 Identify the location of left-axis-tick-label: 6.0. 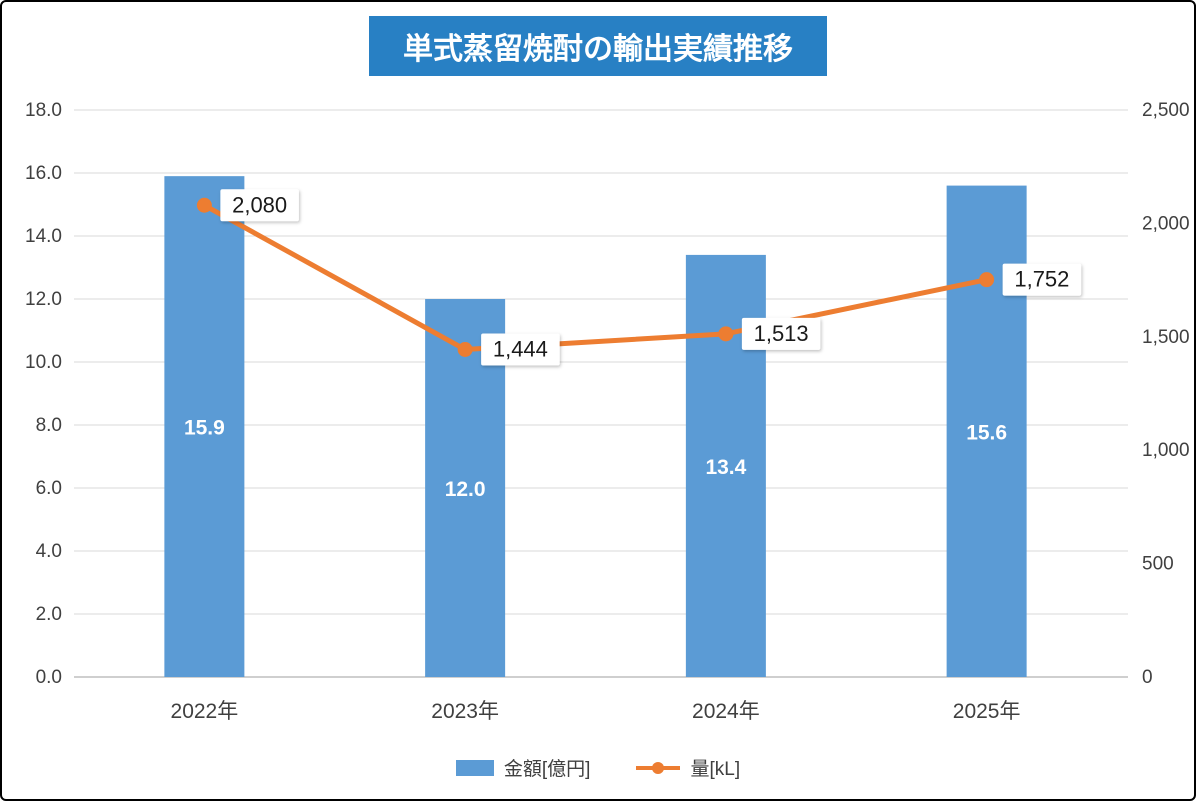
(49, 488).